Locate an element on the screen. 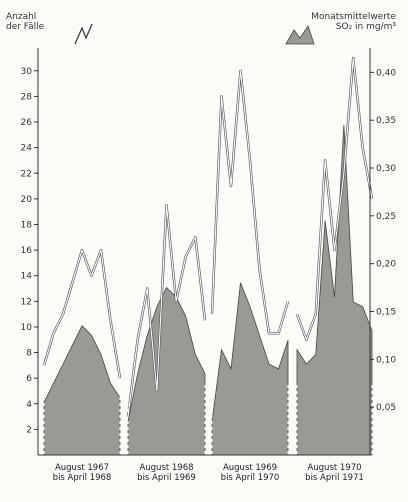 This screenshot has width=408, height=502. period-label-3-line2: bis April 1970 is located at coordinates (250, 478).